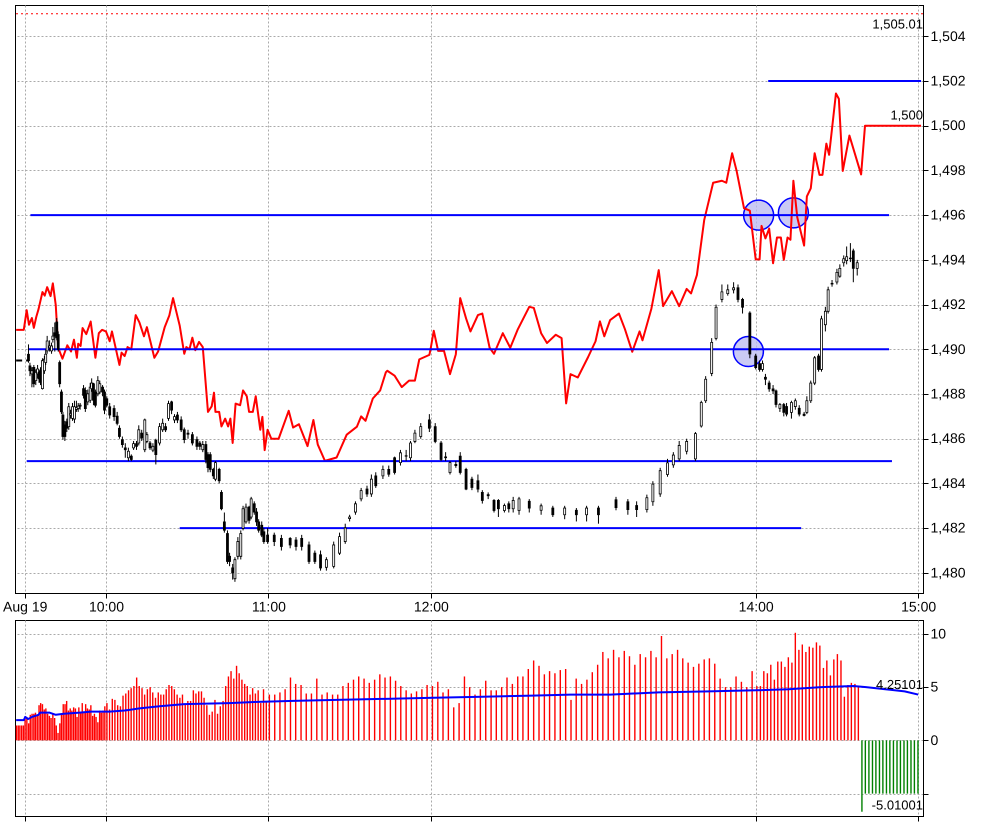 This screenshot has height=827, width=982. What do you see at coordinates (897, 24) in the screenshot?
I see `ref-line-label: 1,505.01` at bounding box center [897, 24].